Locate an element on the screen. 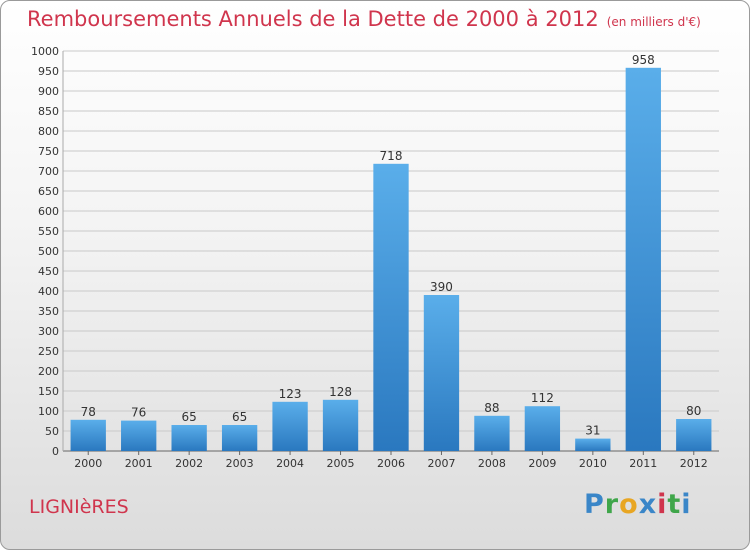 The width and height of the screenshot is (750, 550). logo-letter: o is located at coordinates (629, 504).